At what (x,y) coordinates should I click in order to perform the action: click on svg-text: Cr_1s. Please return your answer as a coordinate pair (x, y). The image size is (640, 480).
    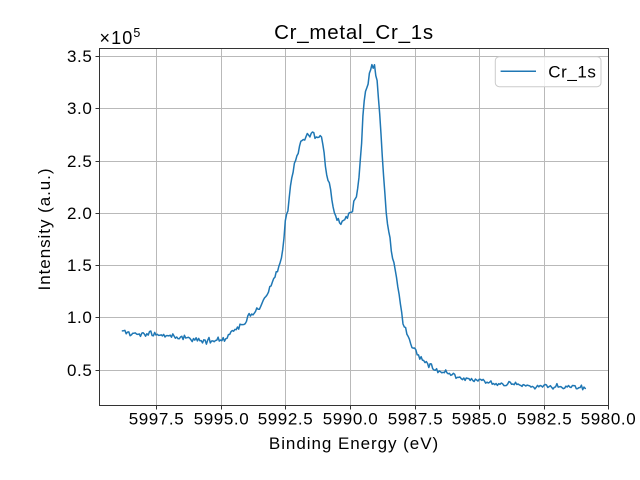
    Looking at the image, I should click on (572, 71).